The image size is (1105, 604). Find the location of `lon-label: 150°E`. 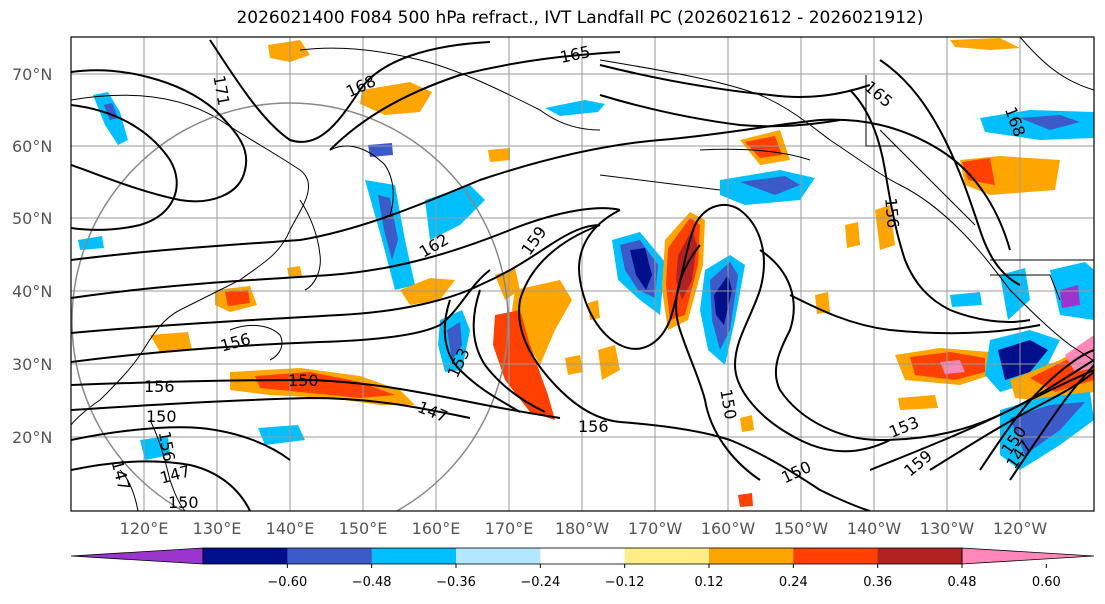

lon-label: 150°E is located at coordinates (363, 528).